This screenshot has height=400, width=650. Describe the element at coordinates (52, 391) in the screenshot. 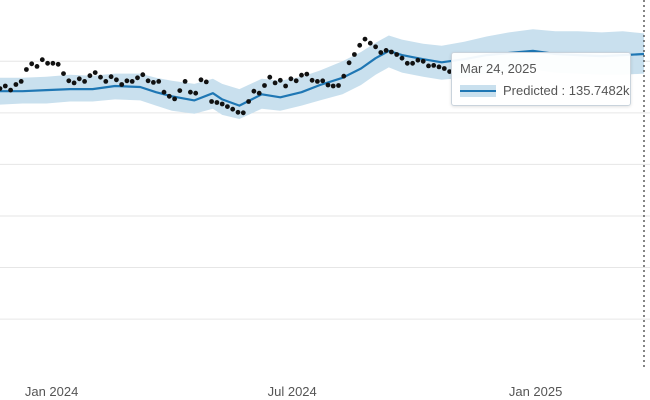

I see `x-tick-label: Jan 2024` at that location.